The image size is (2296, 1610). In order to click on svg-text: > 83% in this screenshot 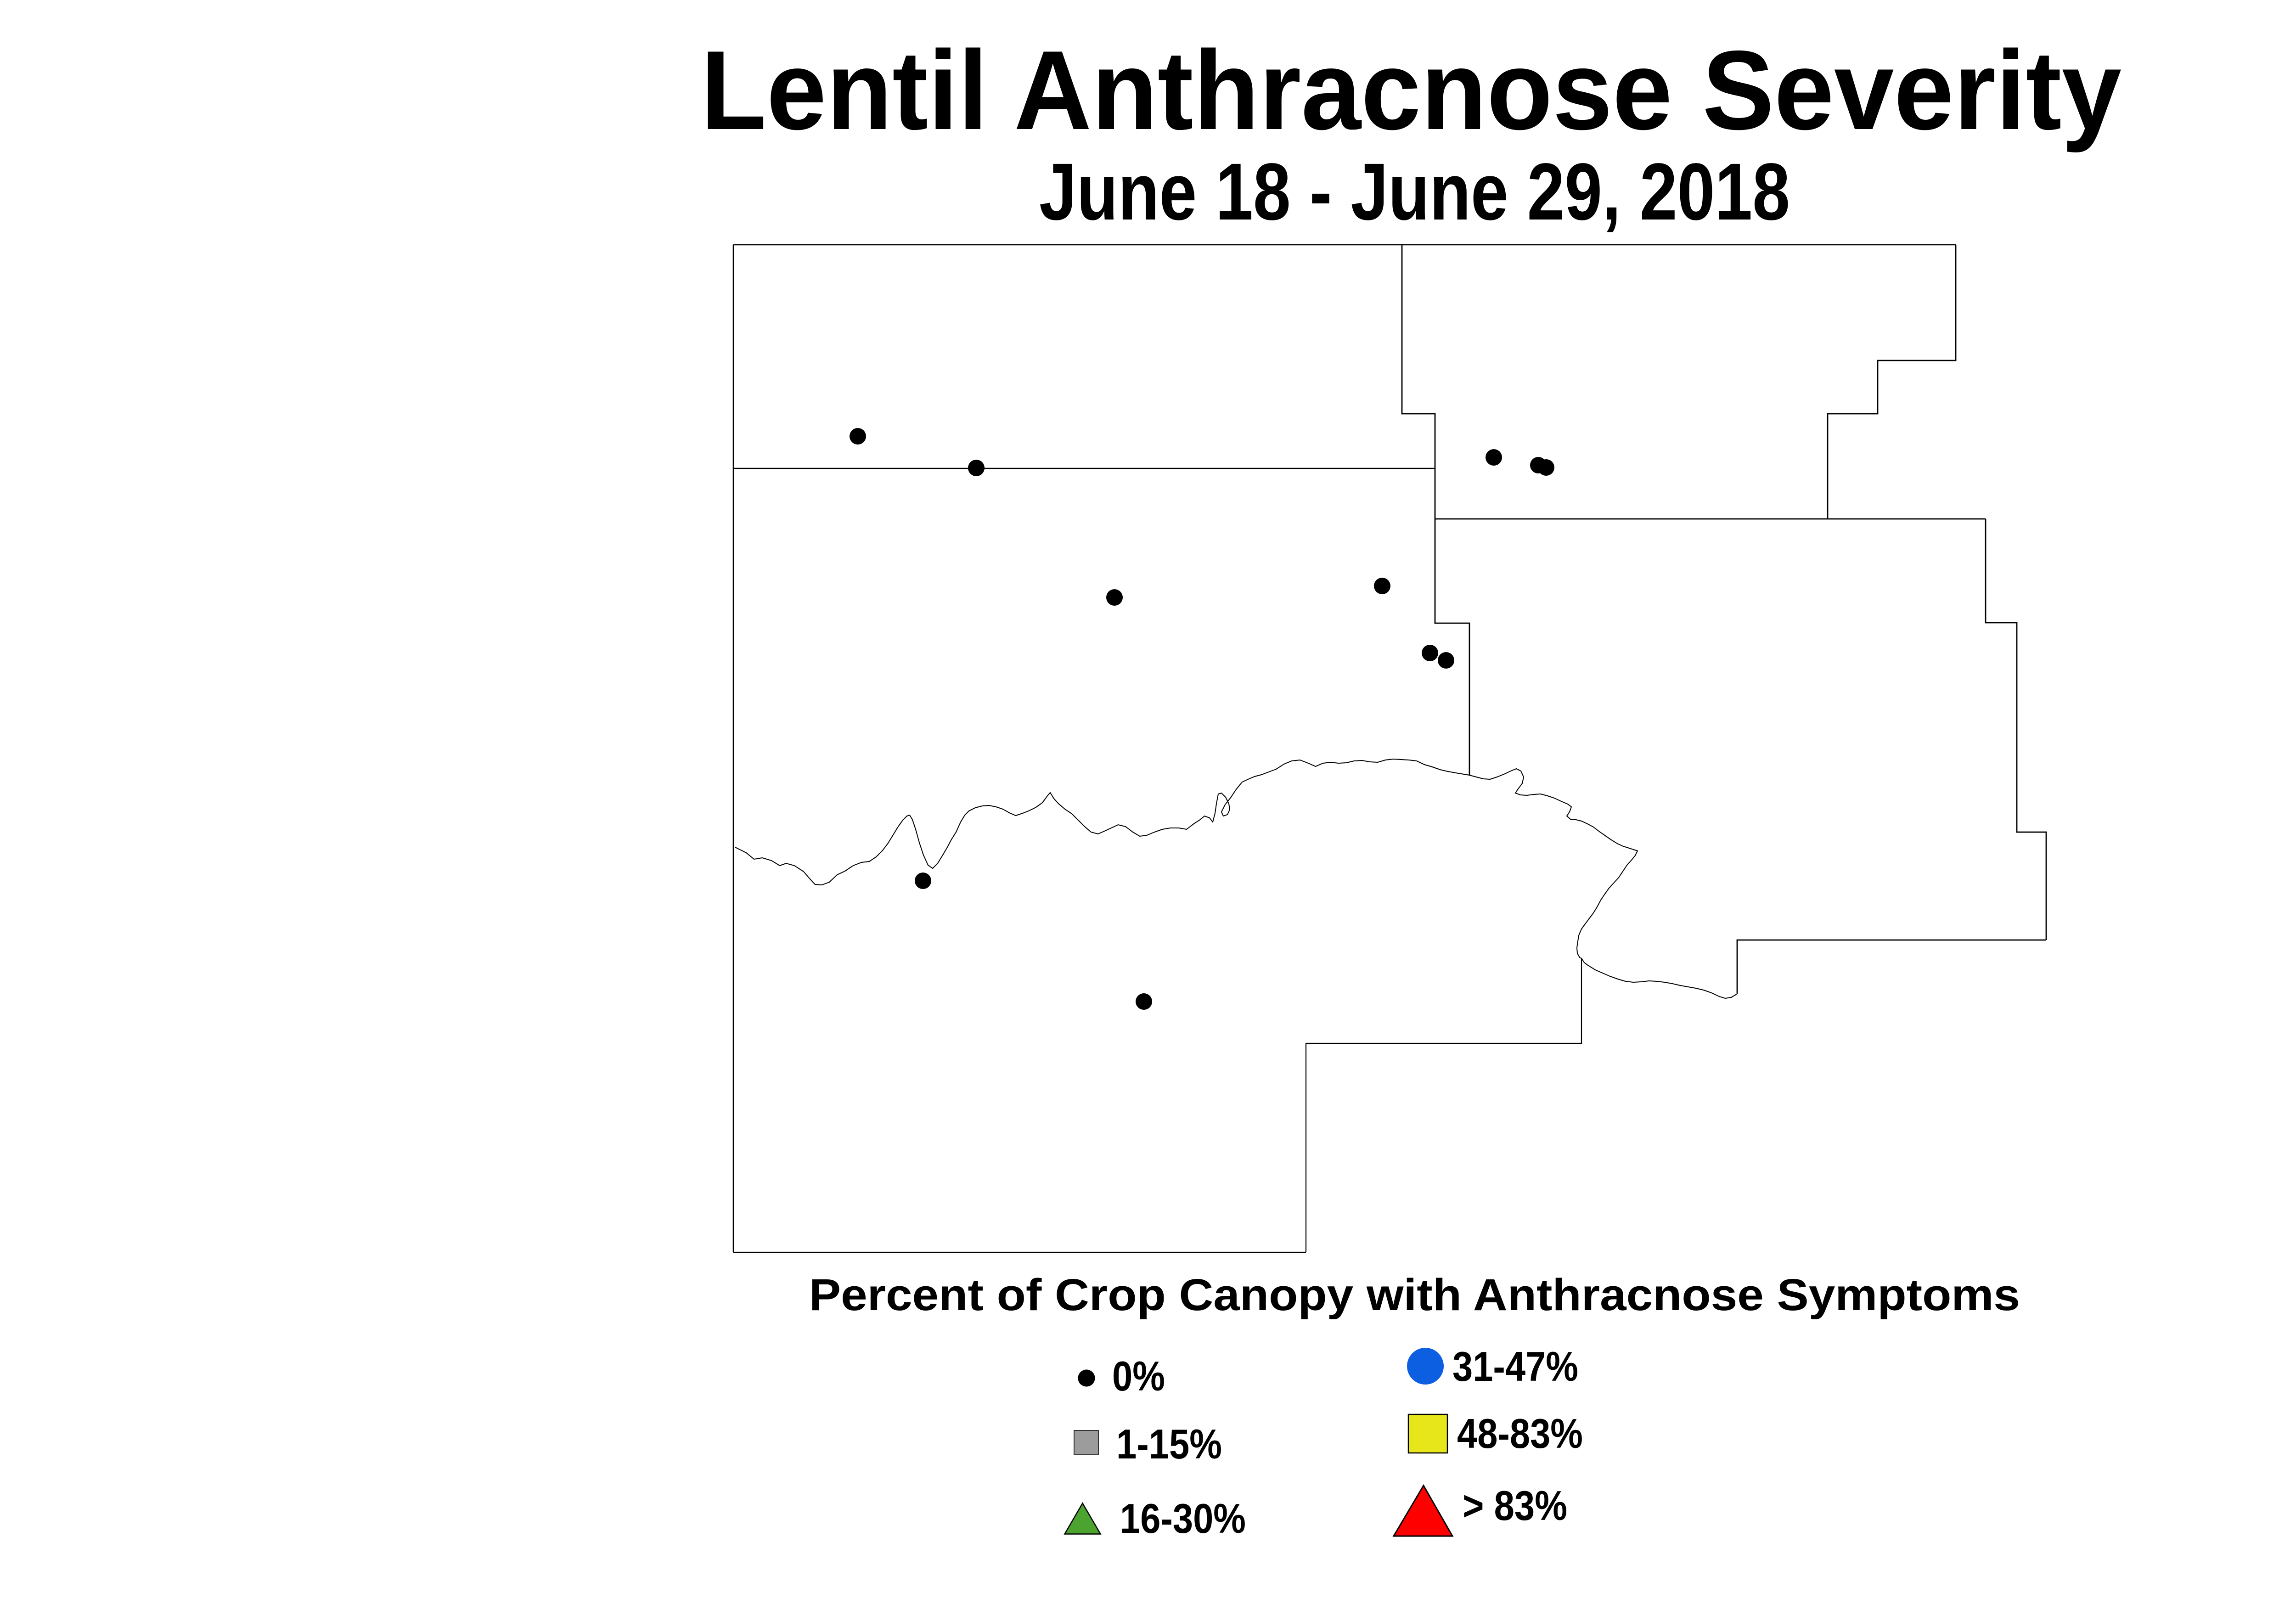, I will do `click(1515, 1506)`.